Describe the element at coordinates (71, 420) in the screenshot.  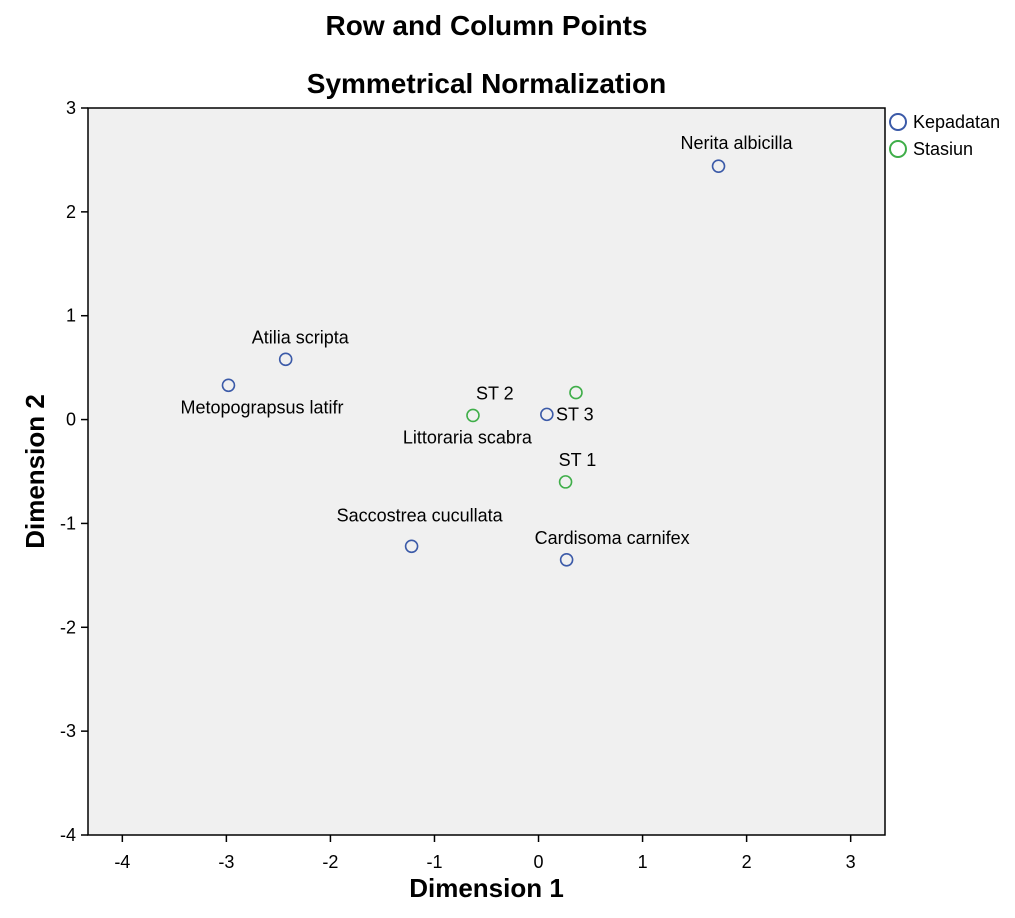
I see `y-tick-label: 0` at that location.